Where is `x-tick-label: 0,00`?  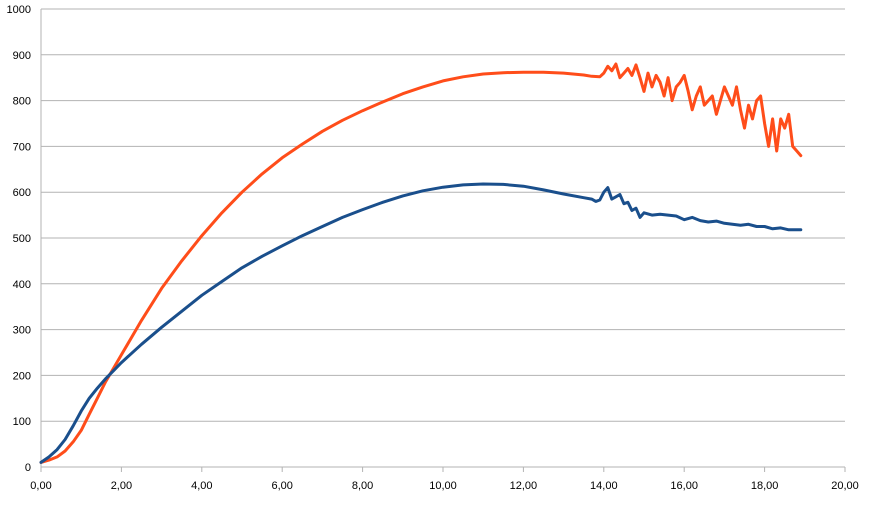
x-tick-label: 0,00 is located at coordinates (40, 486).